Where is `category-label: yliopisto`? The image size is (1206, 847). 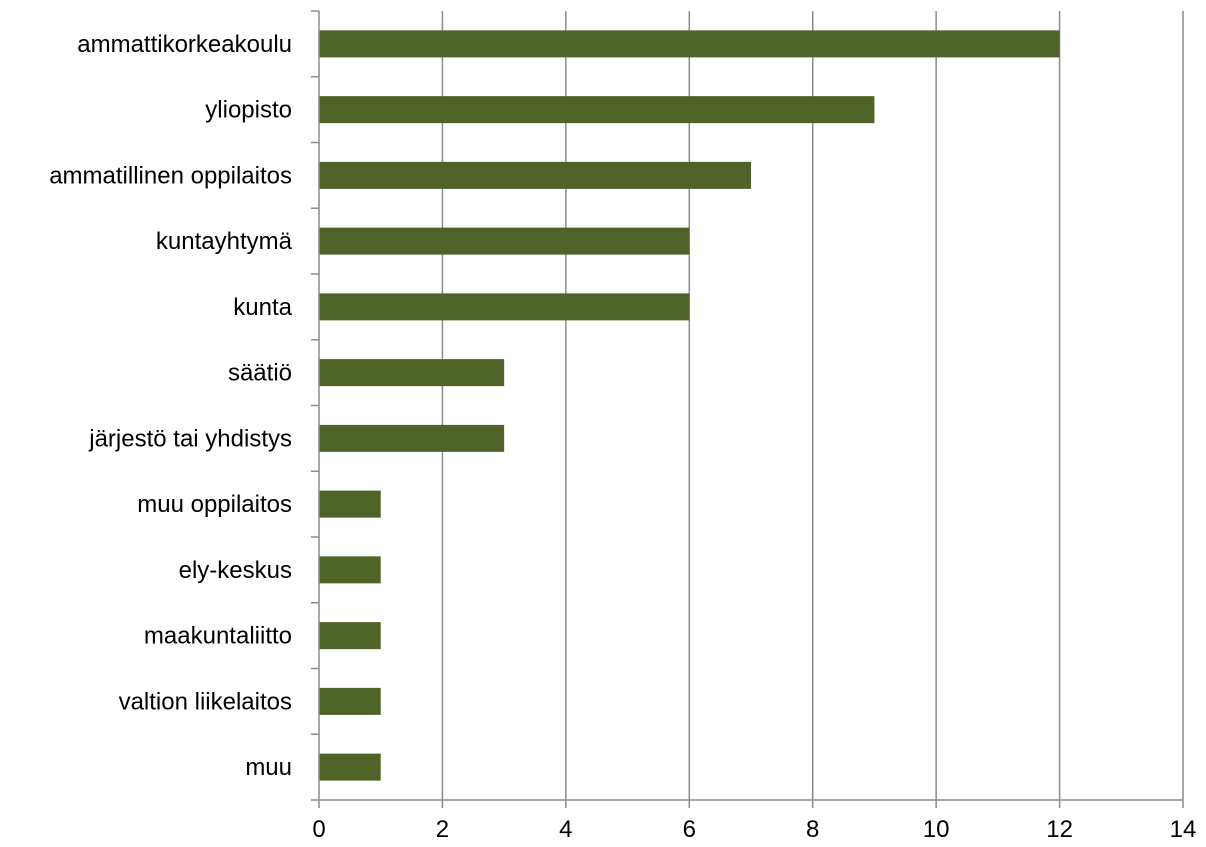 category-label: yliopisto is located at coordinates (248, 110).